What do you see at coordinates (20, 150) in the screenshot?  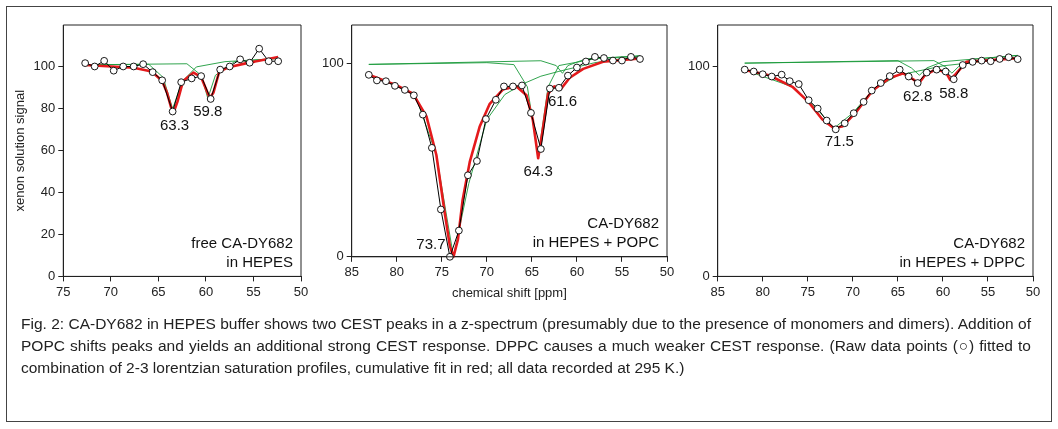 I see `y-axis-title: xenon solution signal` at bounding box center [20, 150].